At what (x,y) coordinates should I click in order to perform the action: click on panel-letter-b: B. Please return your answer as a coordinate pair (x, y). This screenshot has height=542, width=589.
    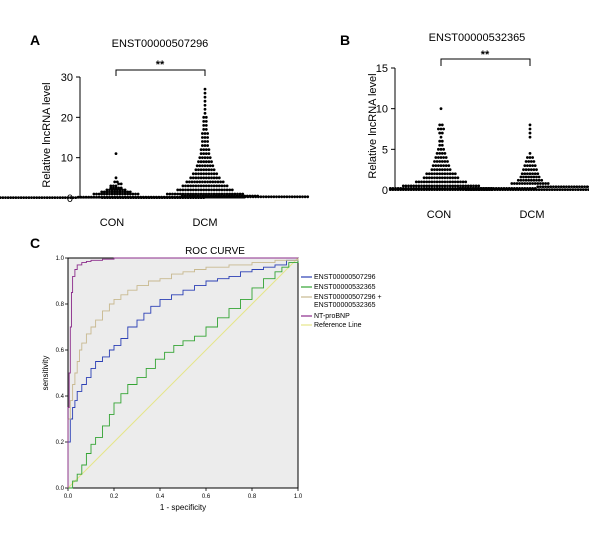
    Looking at the image, I should click on (345, 40).